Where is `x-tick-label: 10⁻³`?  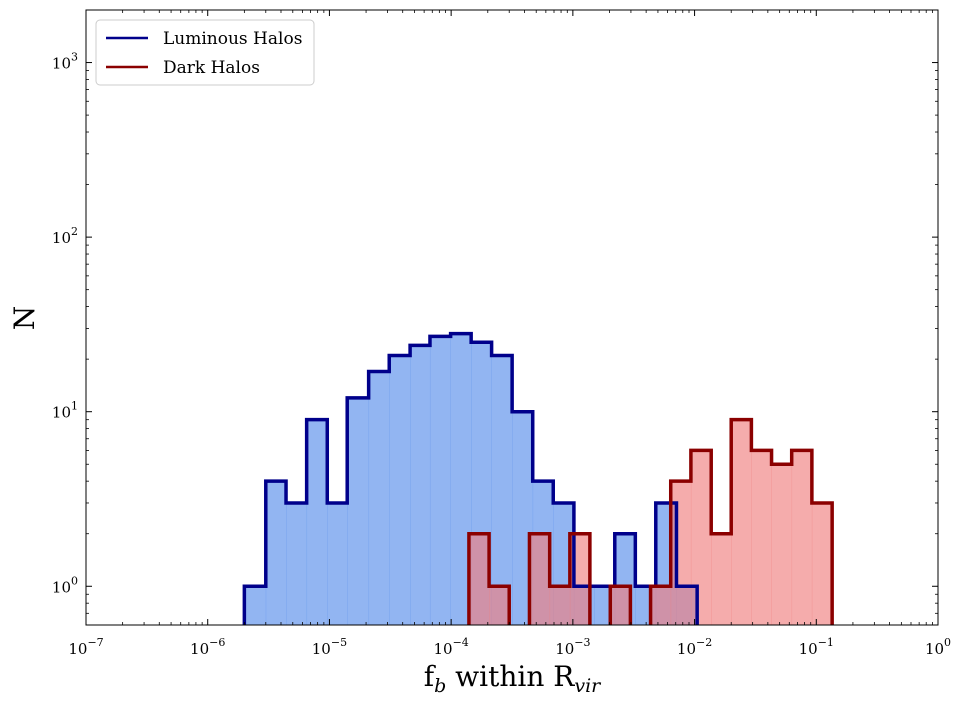 x-tick-label: 10⁻³ is located at coordinates (572, 647).